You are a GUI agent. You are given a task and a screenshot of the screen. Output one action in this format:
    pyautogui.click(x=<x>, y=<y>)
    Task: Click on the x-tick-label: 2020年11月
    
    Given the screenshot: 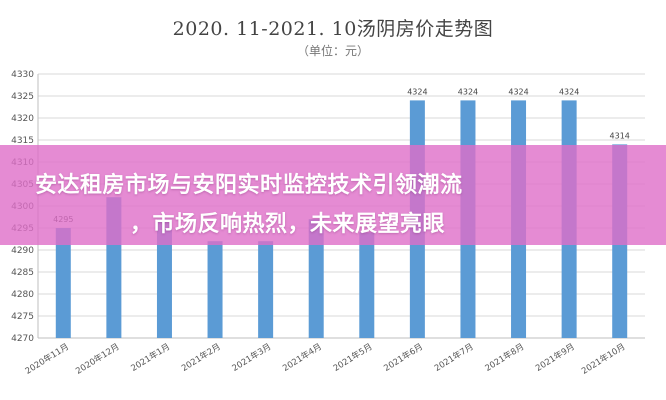 What is the action you would take?
    pyautogui.click(x=47, y=359)
    